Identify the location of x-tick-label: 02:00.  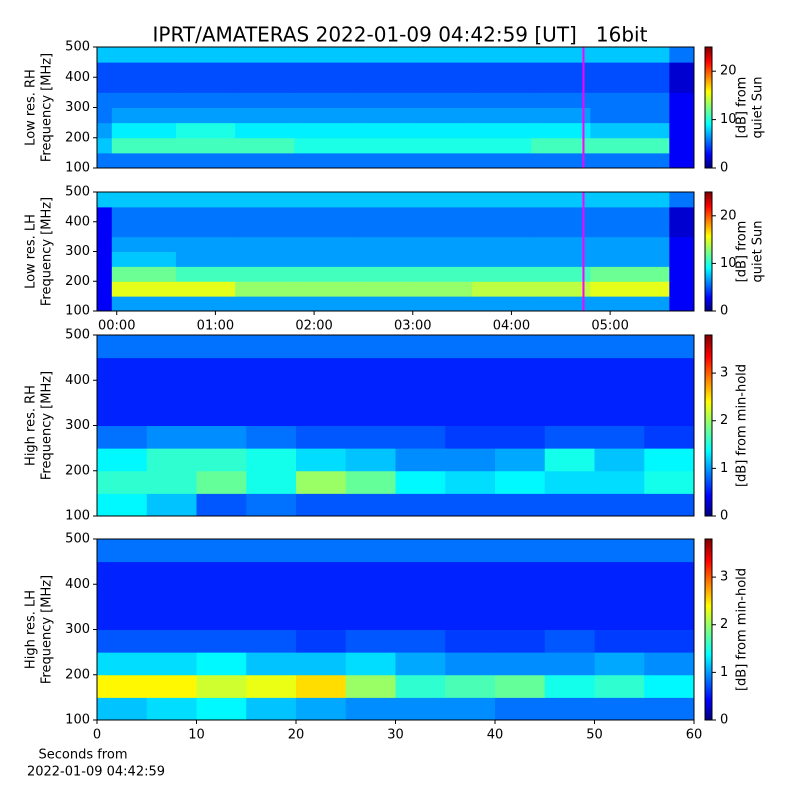
(313, 326).